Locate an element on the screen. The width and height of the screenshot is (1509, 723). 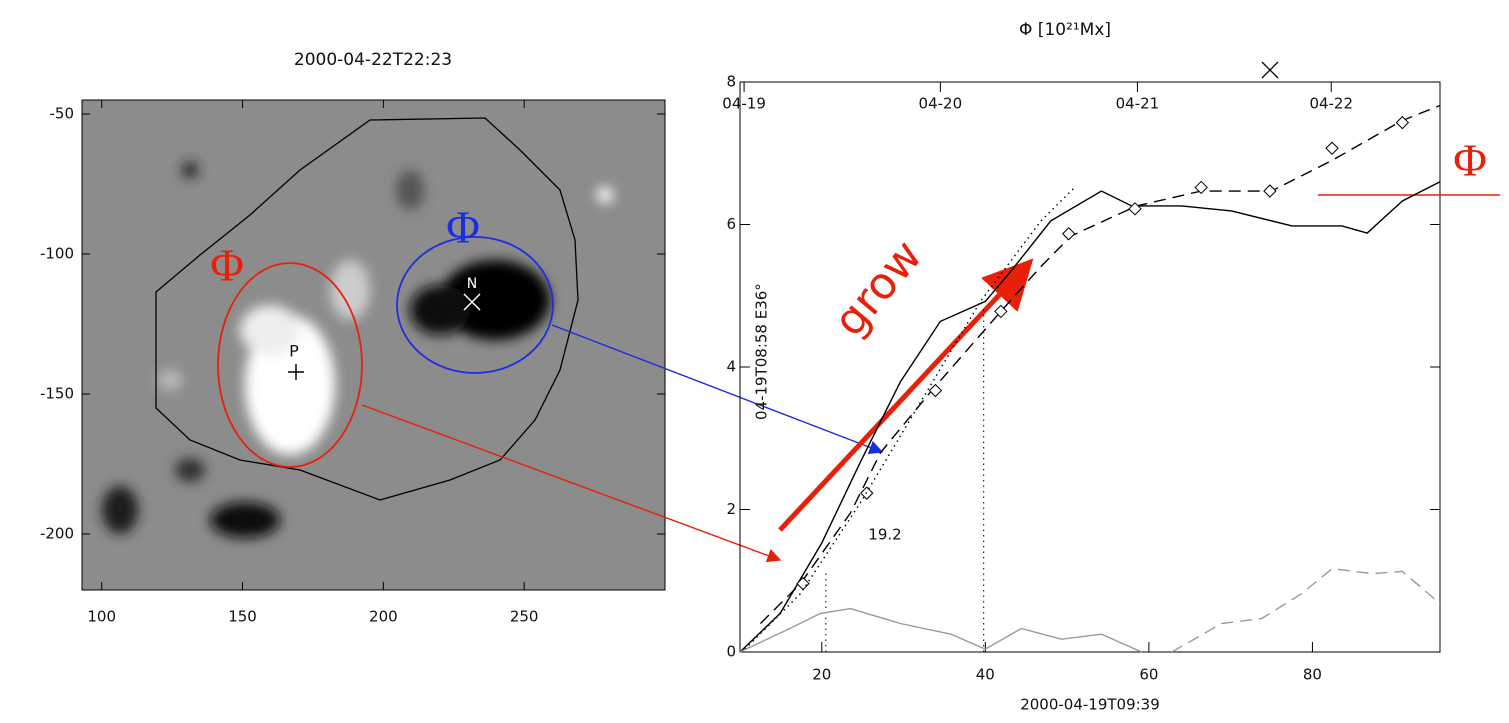
annotation: P is located at coordinates (294, 351).